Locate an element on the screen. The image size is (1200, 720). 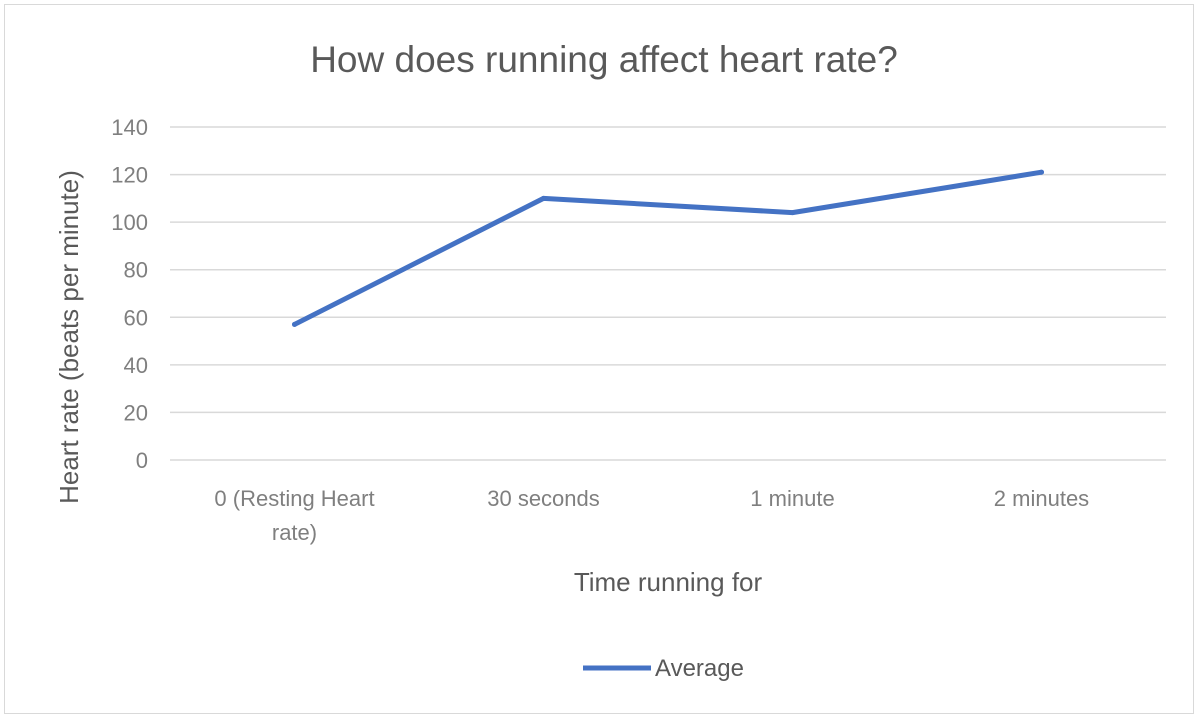
x-category-label: 1 minute is located at coordinates (792, 498).